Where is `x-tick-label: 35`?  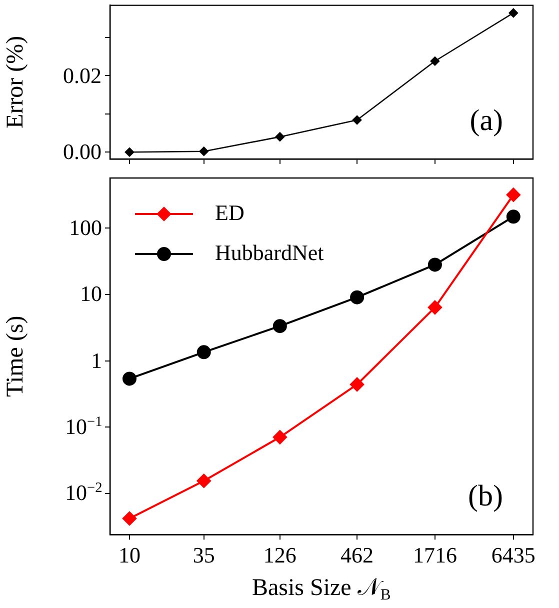 x-tick-label: 35 is located at coordinates (203, 555).